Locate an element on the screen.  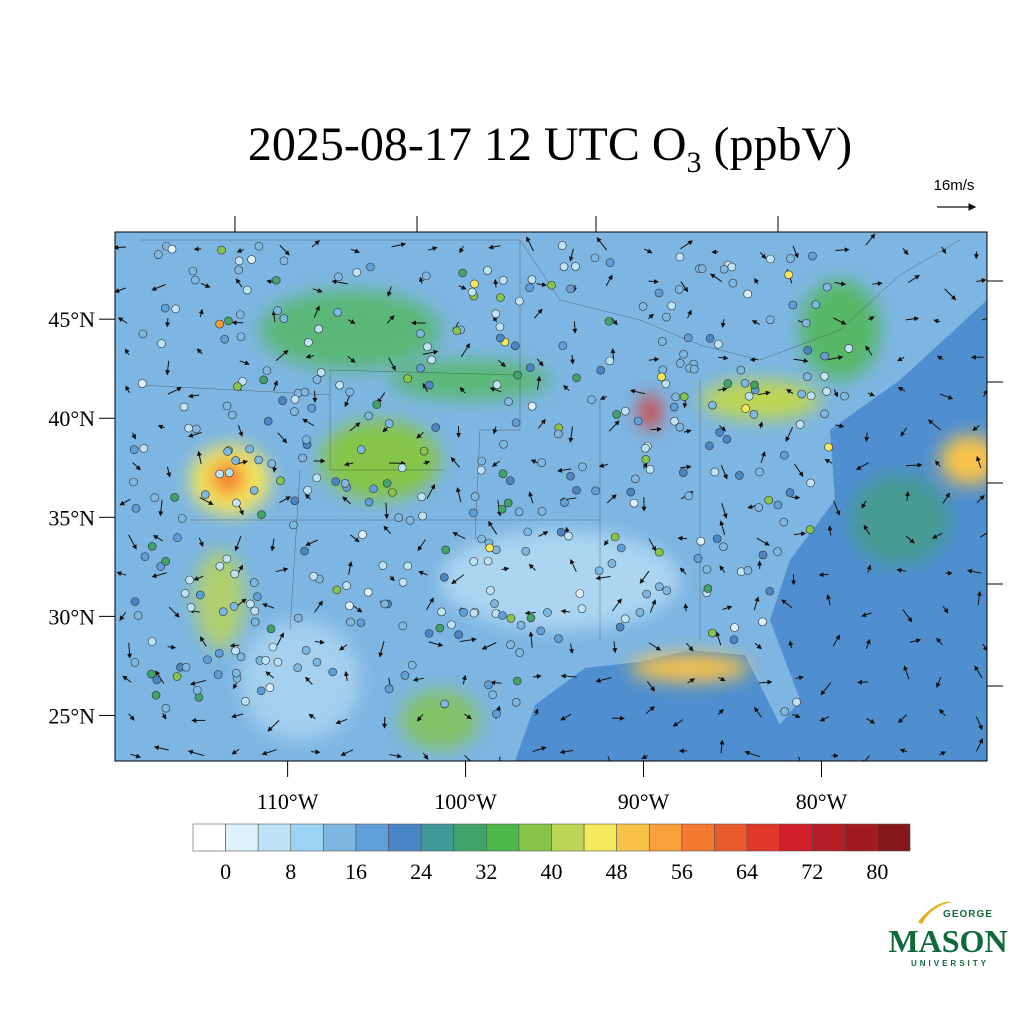
logo-top: GEORGE is located at coordinates (968, 914).